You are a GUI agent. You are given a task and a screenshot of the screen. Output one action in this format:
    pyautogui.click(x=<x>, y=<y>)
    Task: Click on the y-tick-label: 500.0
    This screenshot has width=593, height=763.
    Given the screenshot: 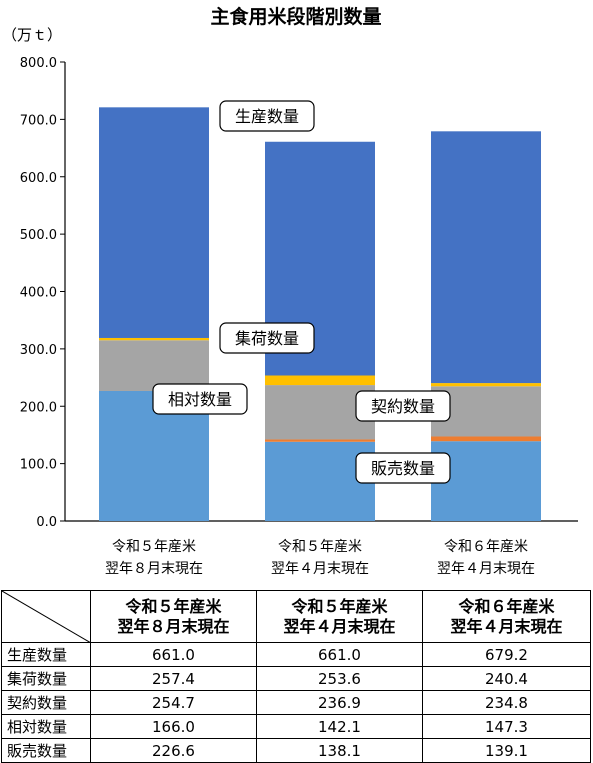 What is the action you would take?
    pyautogui.click(x=38, y=235)
    